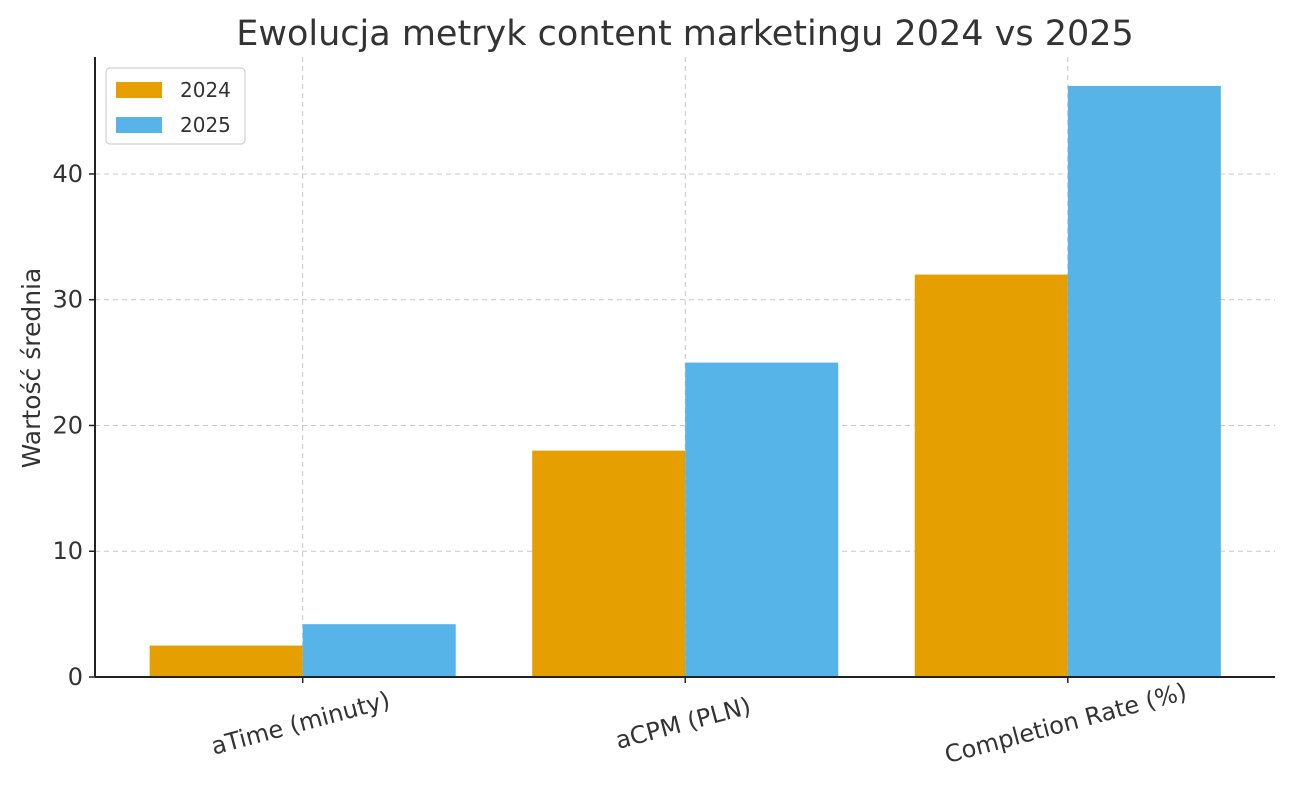  Describe the element at coordinates (683, 723) in the screenshot. I see `x-tick-label: aCPM (PLN)` at that location.